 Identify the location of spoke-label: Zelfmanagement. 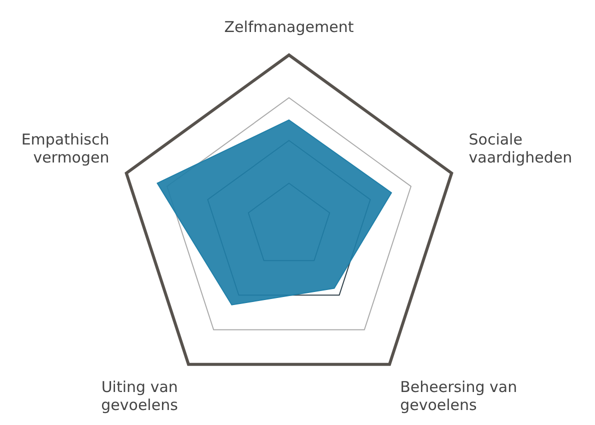
(289, 27).